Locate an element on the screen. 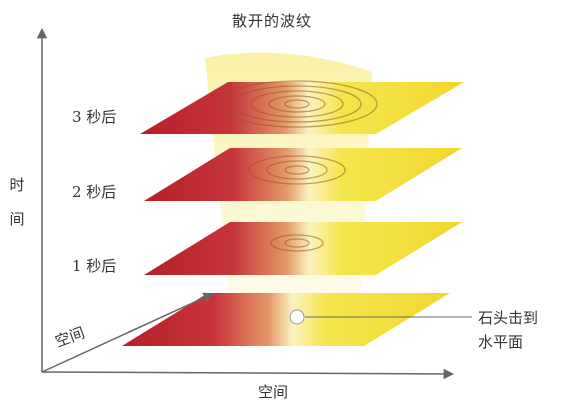  plane-2-seconds is located at coordinates (303, 174).